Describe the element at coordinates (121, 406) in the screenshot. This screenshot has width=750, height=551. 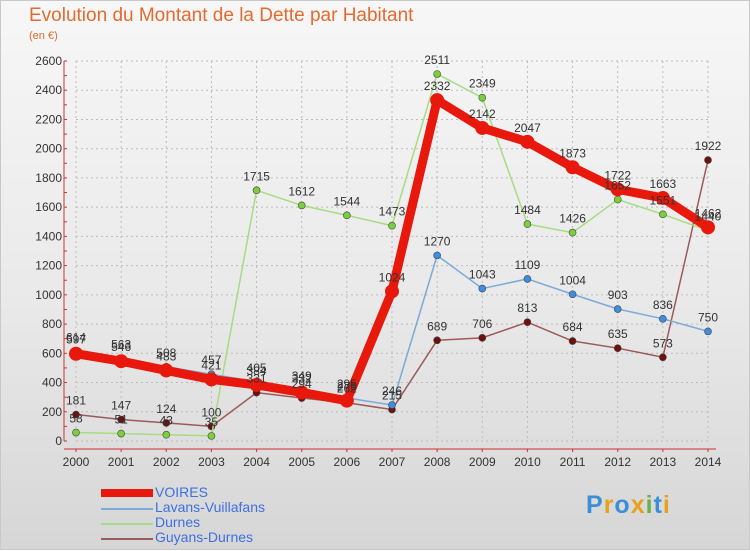
I see `data-label-guyans-durnes: 147` at that location.